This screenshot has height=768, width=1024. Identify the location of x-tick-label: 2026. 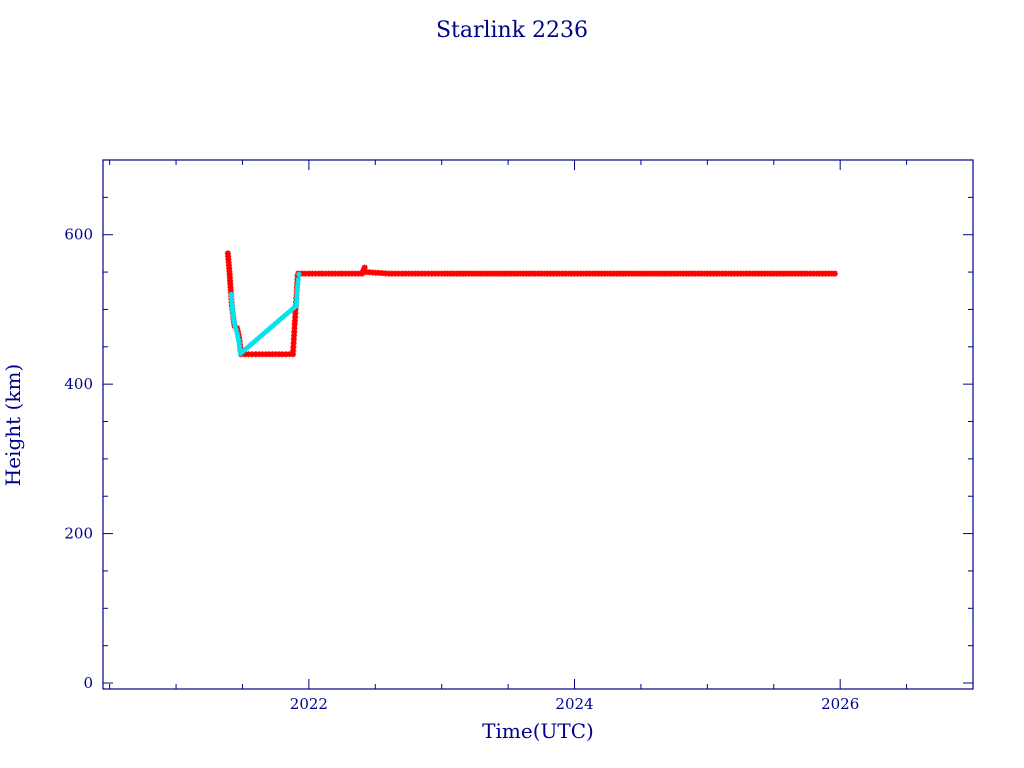
(840, 704).